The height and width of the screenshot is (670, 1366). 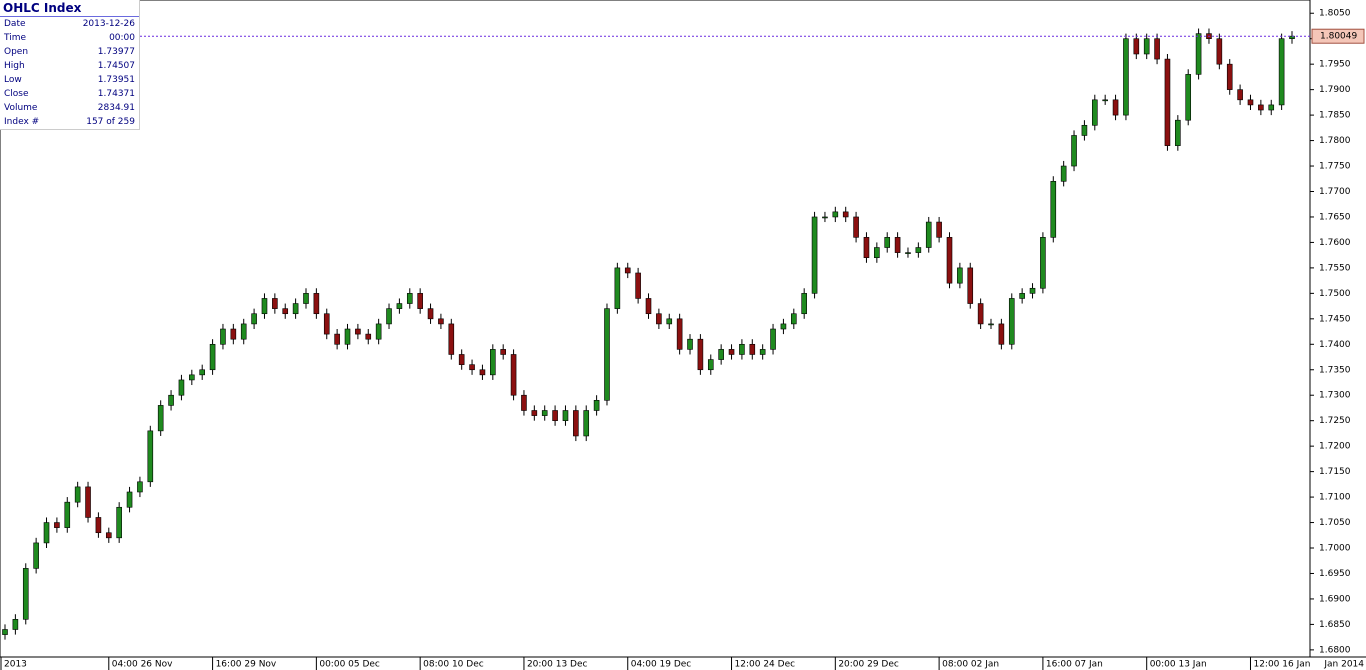 What do you see at coordinates (1335, 472) in the screenshot?
I see `y-tick-label: 1.7150` at bounding box center [1335, 472].